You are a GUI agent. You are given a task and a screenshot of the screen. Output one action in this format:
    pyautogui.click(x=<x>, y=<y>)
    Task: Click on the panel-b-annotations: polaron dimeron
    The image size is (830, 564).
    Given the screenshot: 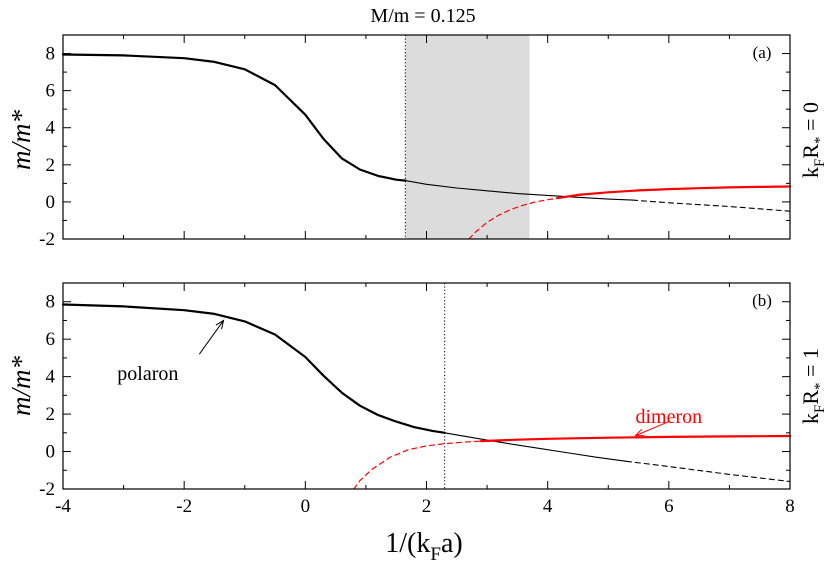 What is the action you would take?
    pyautogui.click(x=410, y=378)
    